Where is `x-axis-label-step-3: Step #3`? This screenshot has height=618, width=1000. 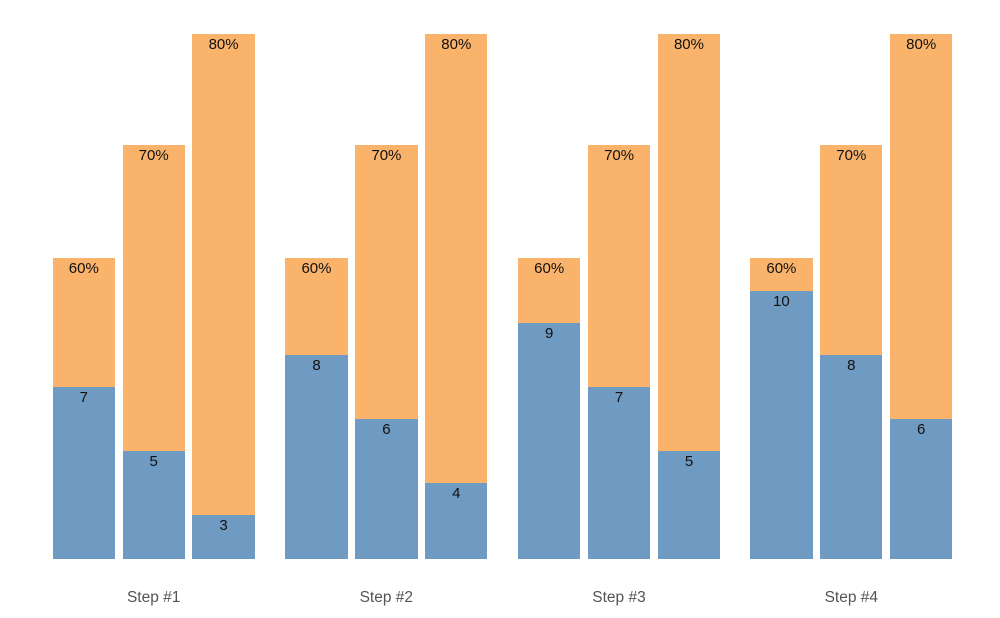
x-axis-label-step-3: Step #3 is located at coordinates (619, 597).